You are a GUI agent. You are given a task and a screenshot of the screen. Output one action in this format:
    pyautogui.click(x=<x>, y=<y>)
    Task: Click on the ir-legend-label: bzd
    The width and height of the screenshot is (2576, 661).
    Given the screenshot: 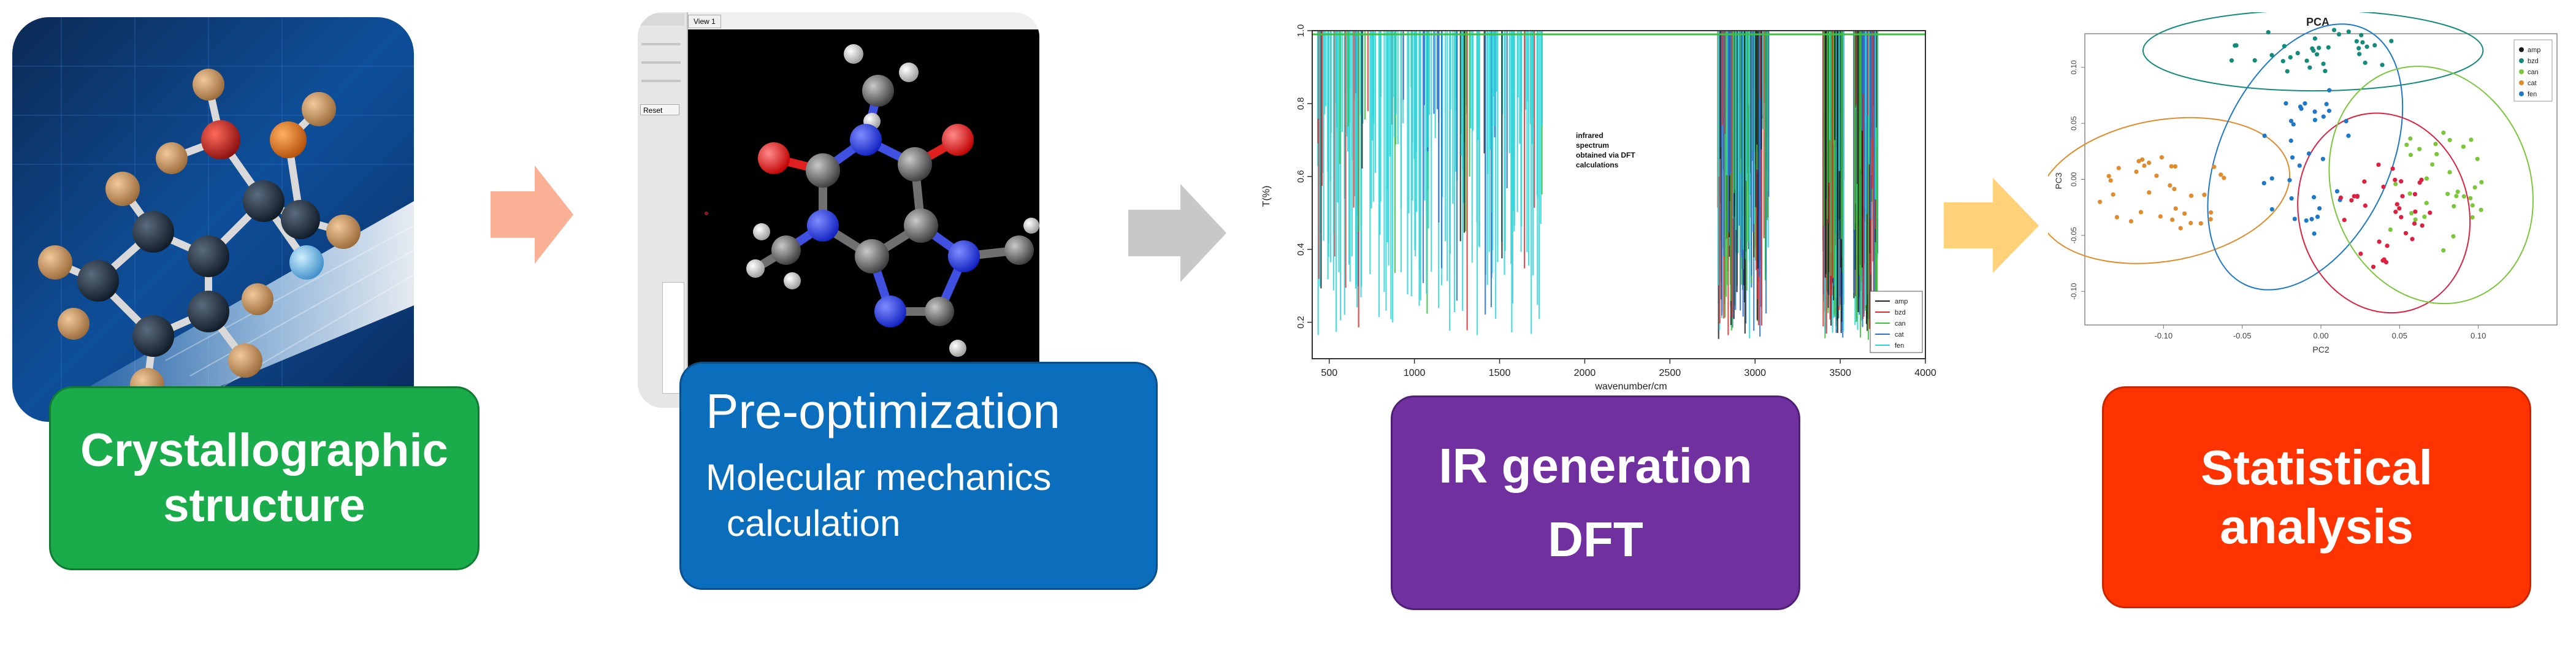 What is the action you would take?
    pyautogui.click(x=1900, y=312)
    